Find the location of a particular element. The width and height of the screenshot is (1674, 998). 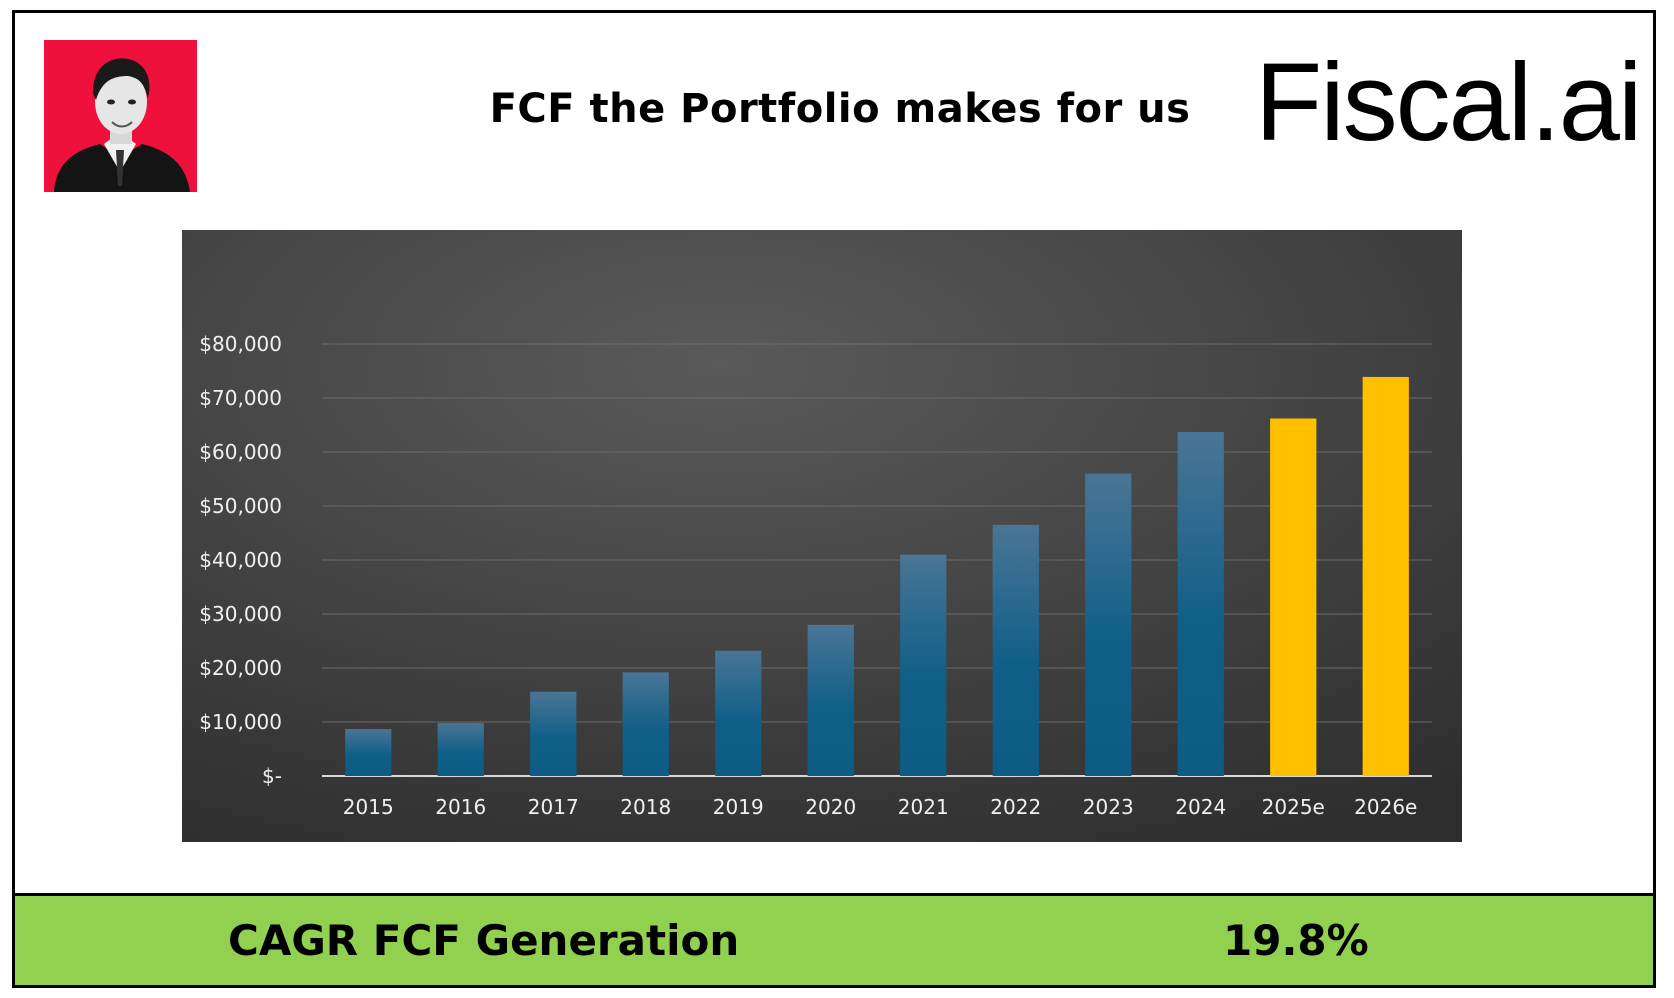

y-tick-label: $60,000 is located at coordinates (240, 452).